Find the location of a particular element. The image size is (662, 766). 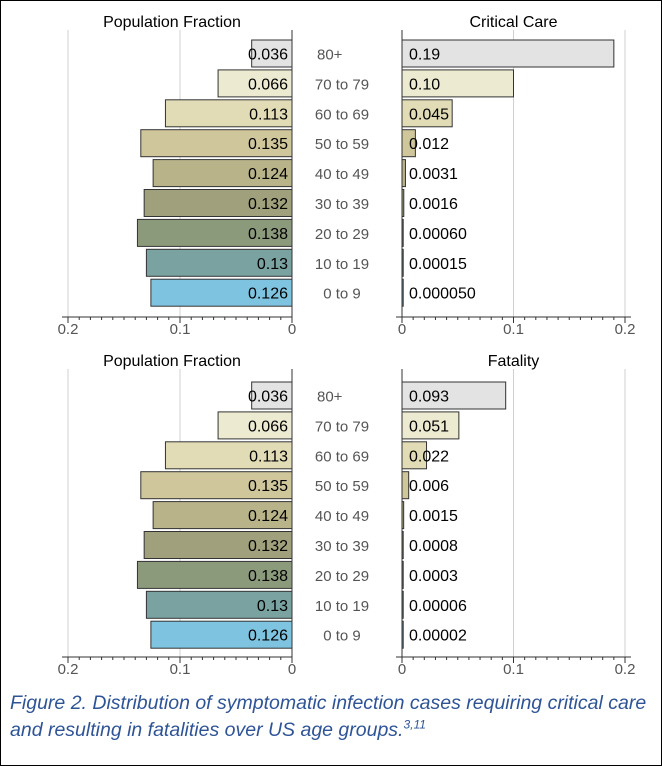

bottom-left-value-label-6: 0.138 is located at coordinates (268, 576).